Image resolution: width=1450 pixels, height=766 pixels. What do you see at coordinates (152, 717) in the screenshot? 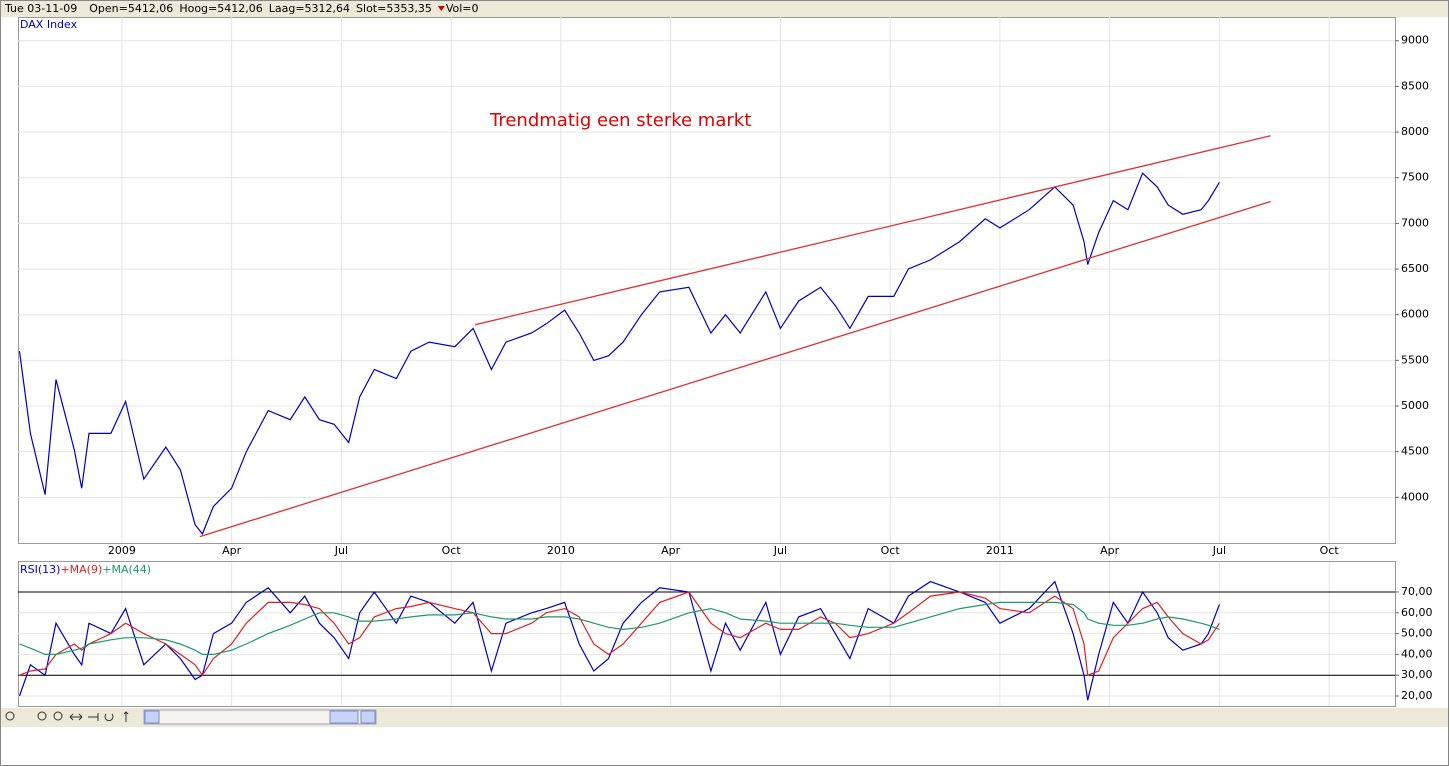
I see `scroll-left` at bounding box center [152, 717].